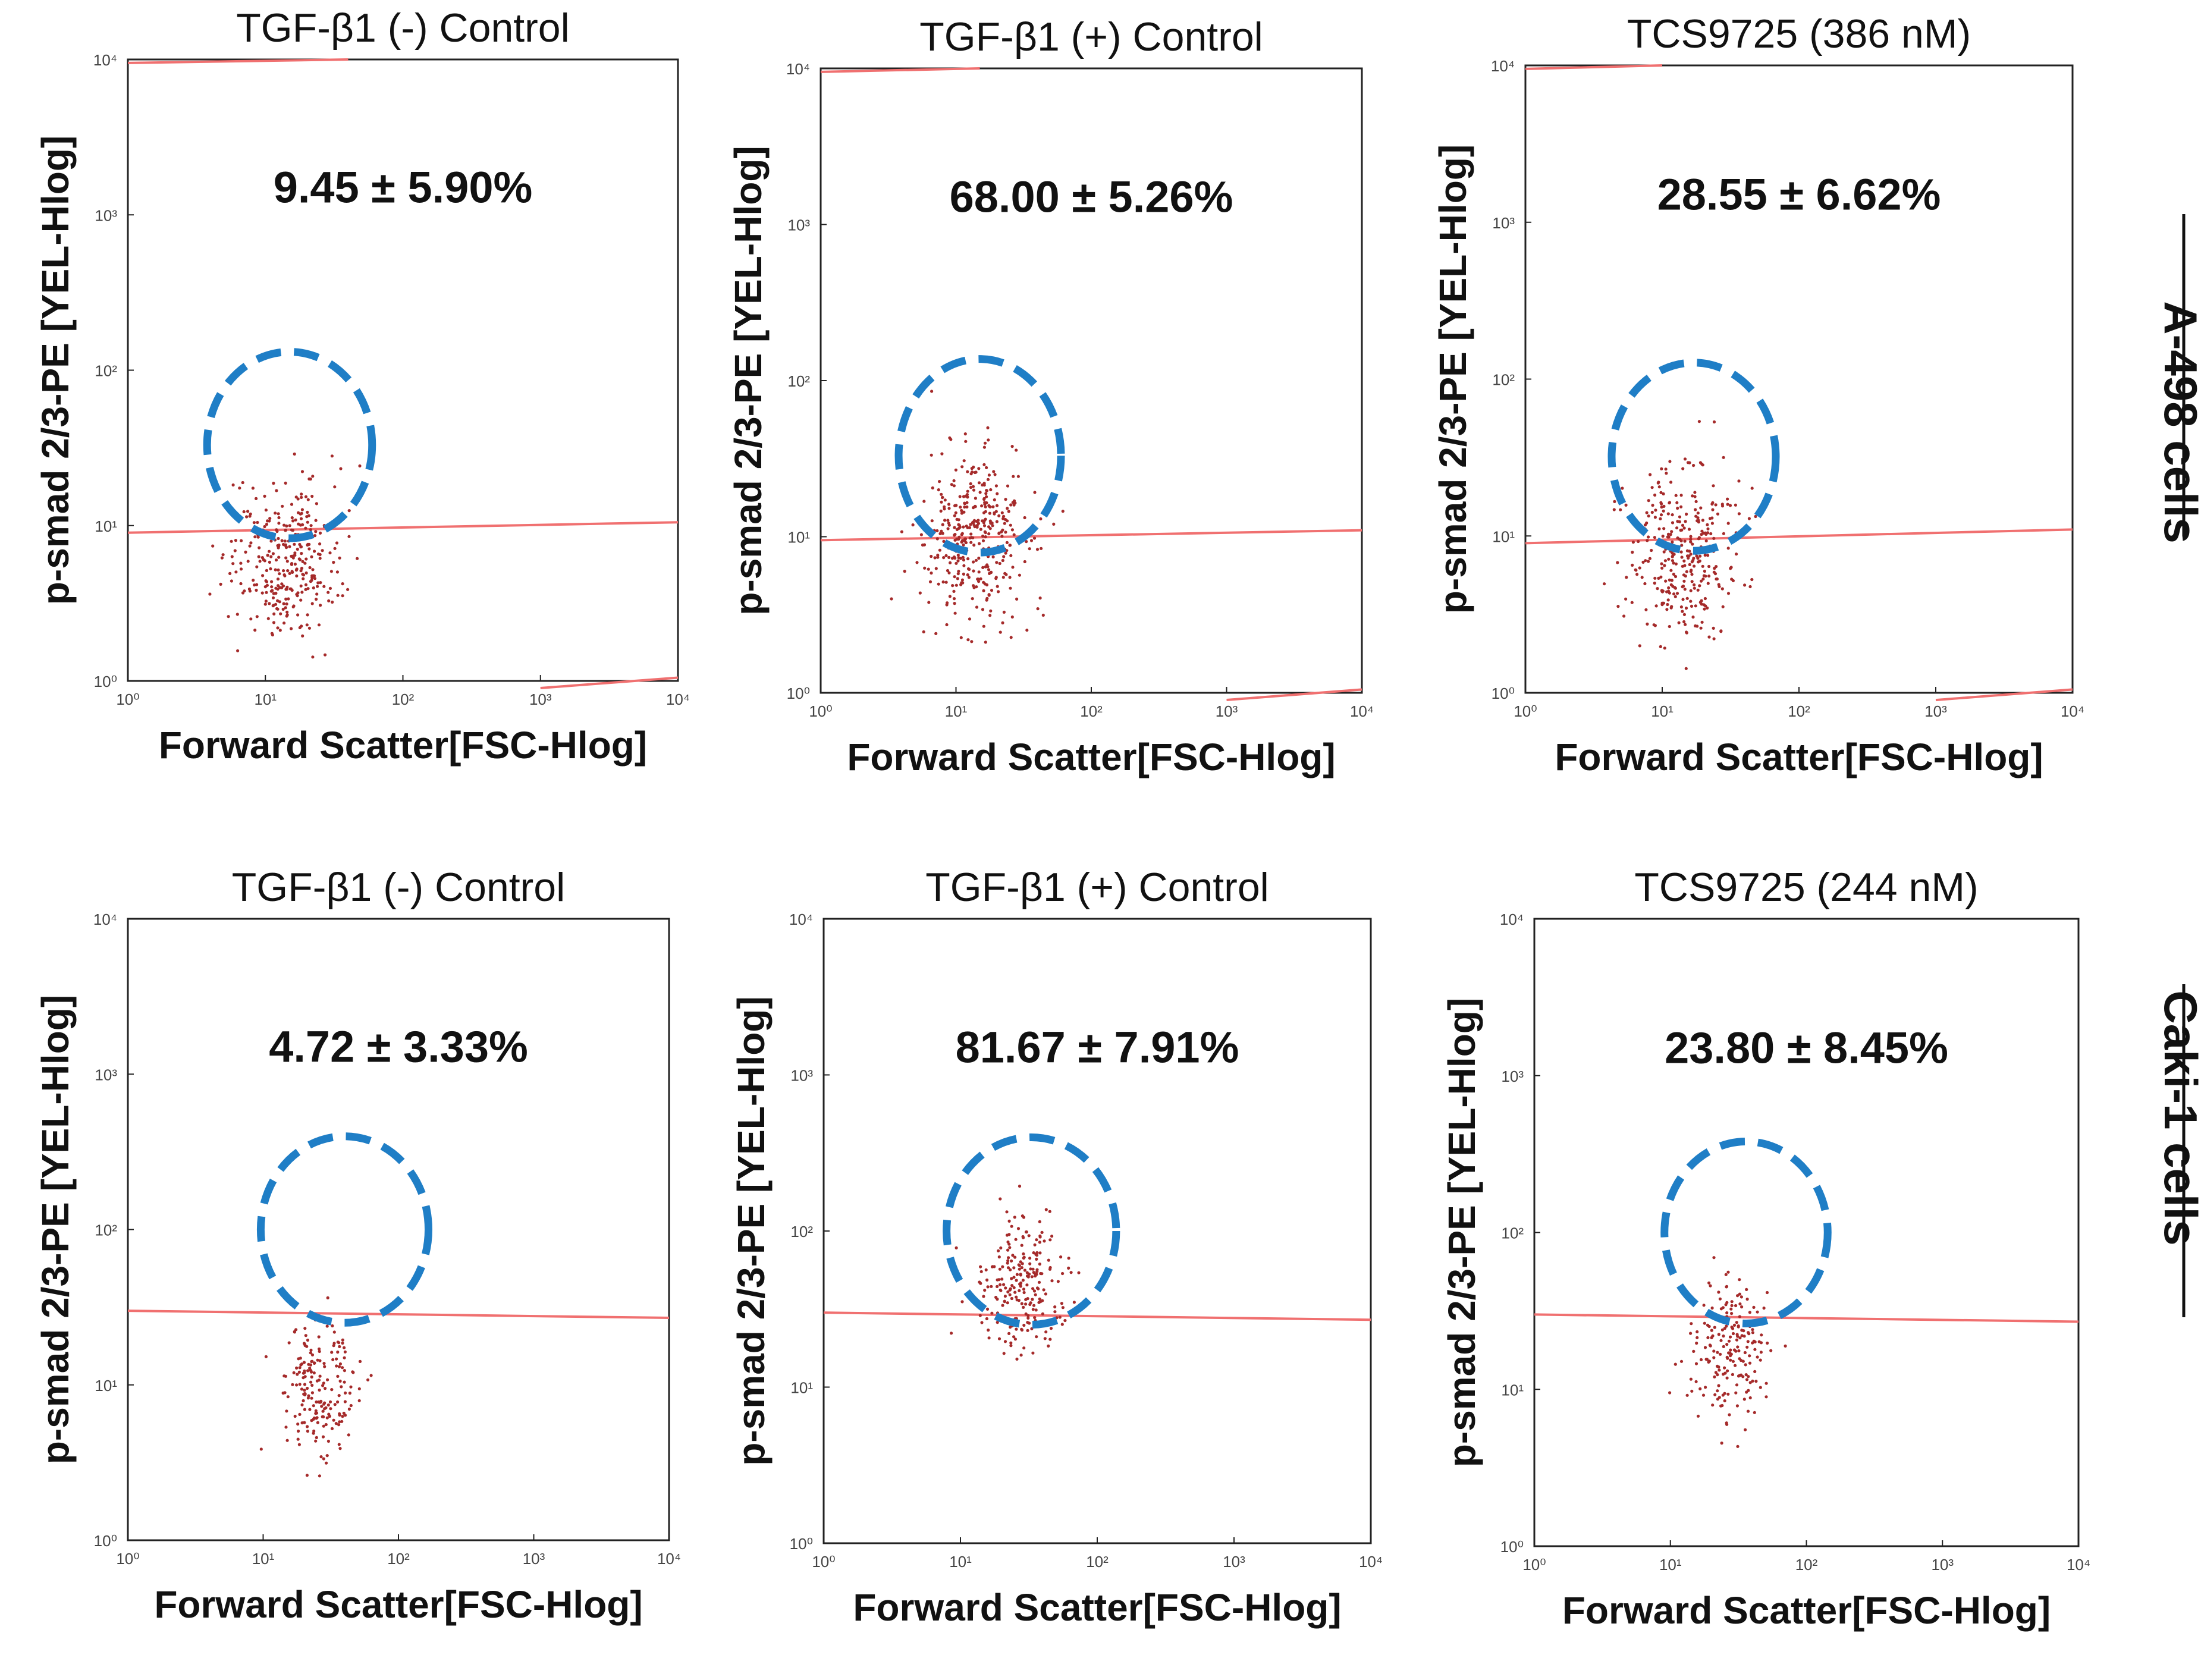 This screenshot has height=1680, width=2201. I want to click on x-tick-label: 10¹, so click(1662, 711).